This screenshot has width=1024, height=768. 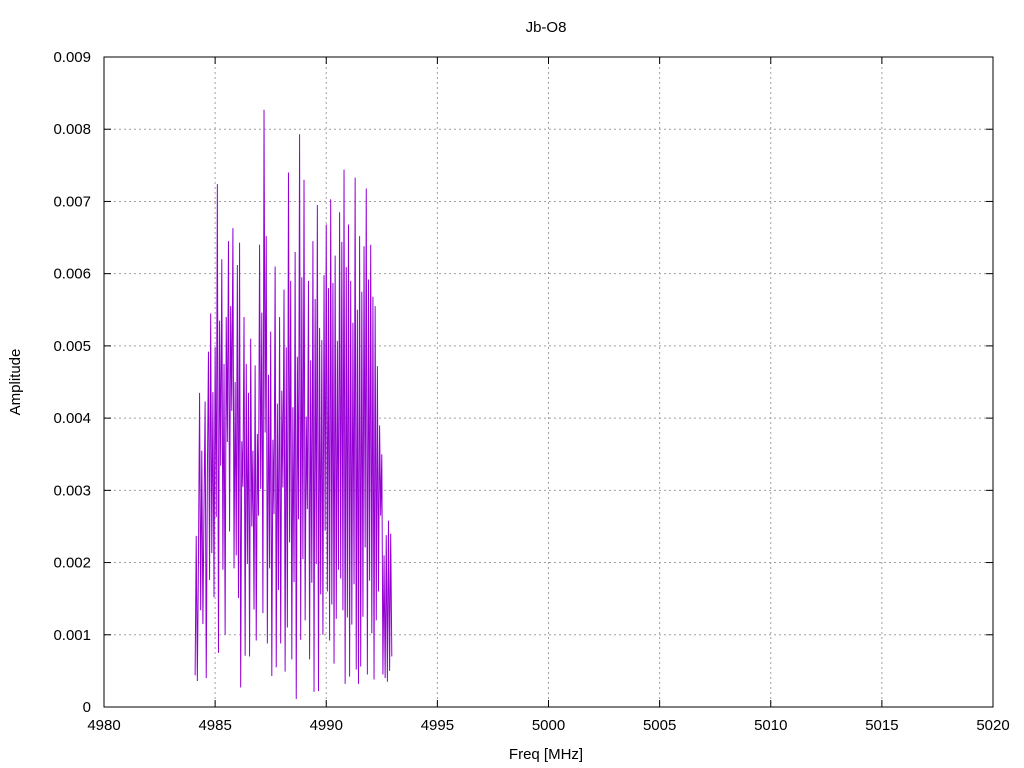 I want to click on x-tick-label: 4995, so click(x=437, y=725).